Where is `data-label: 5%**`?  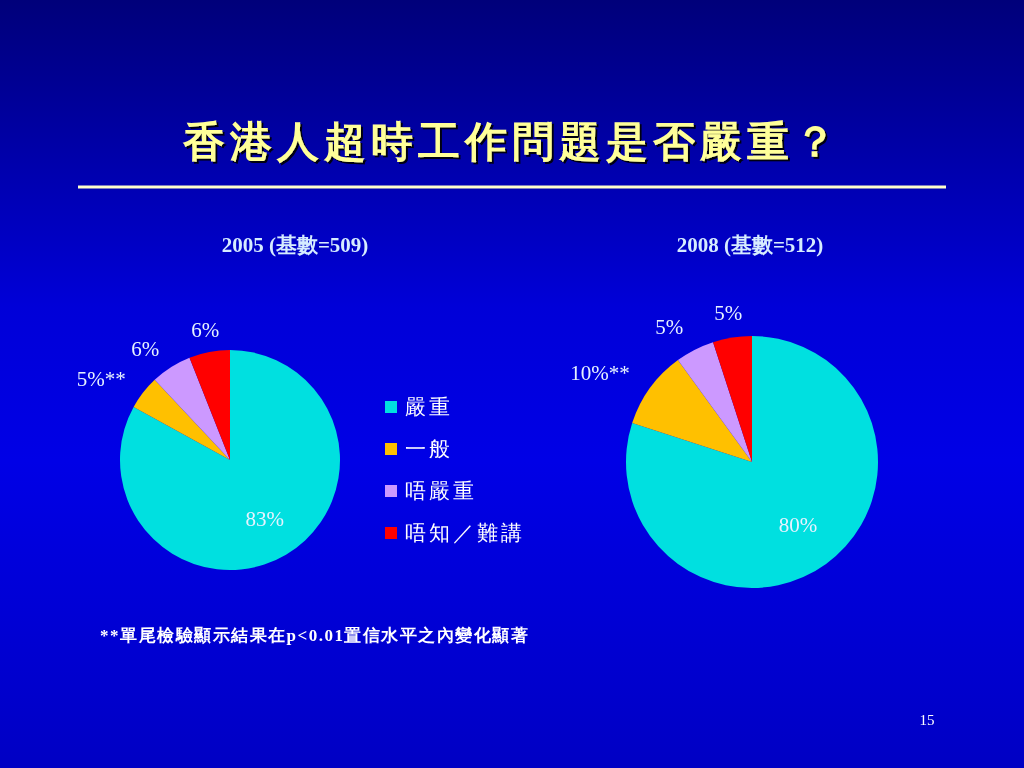 data-label: 5%** is located at coordinates (101, 379).